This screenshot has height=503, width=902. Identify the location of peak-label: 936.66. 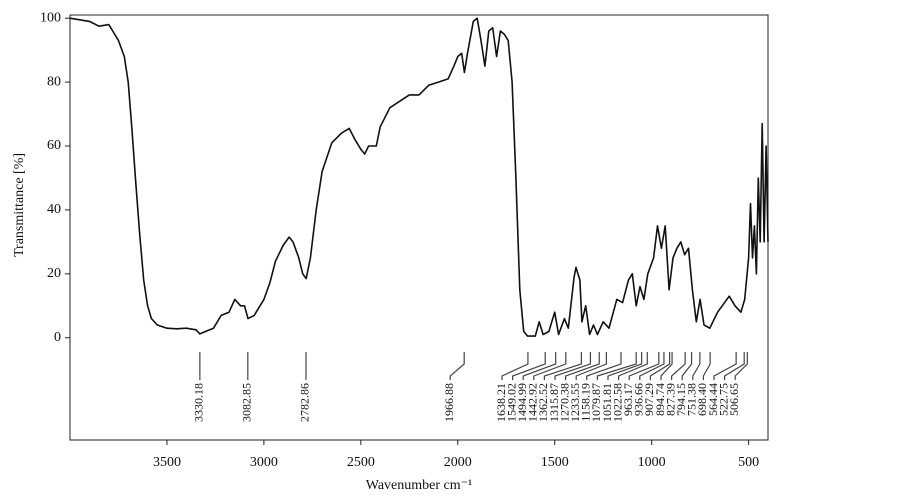
(639, 399).